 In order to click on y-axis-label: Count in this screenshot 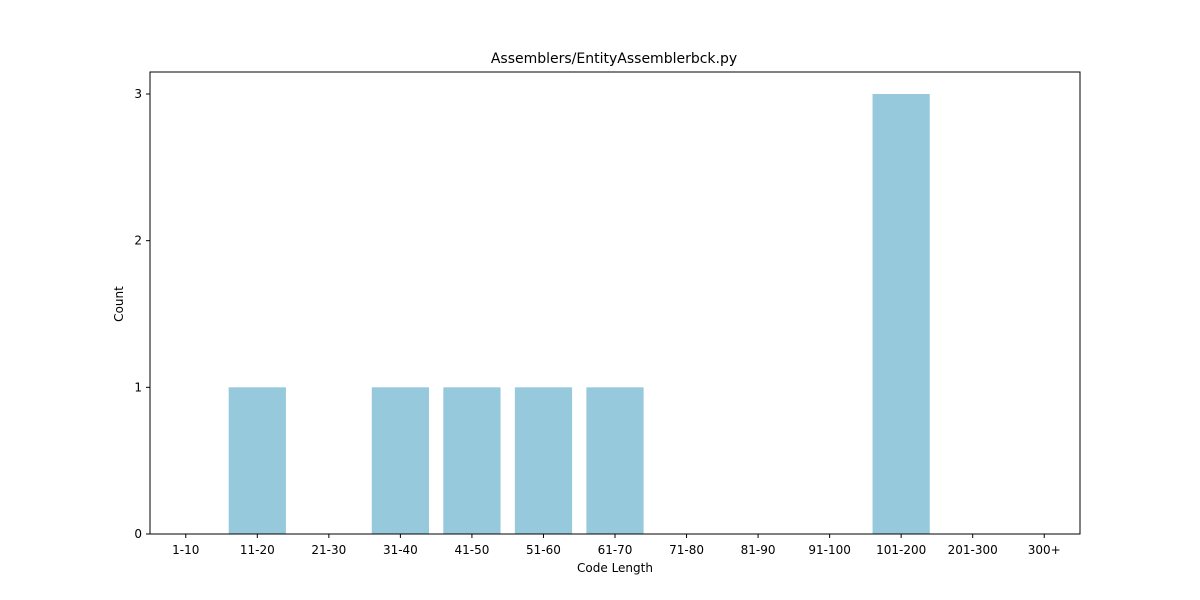, I will do `click(119, 304)`.